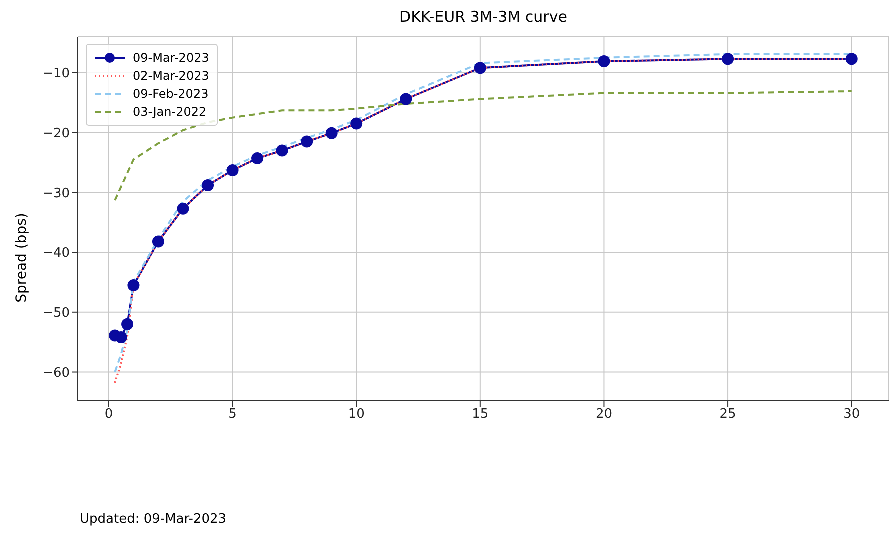 Image resolution: width=892 pixels, height=533 pixels. What do you see at coordinates (56, 373) in the screenshot?
I see `y-tick-label: −60` at bounding box center [56, 373].